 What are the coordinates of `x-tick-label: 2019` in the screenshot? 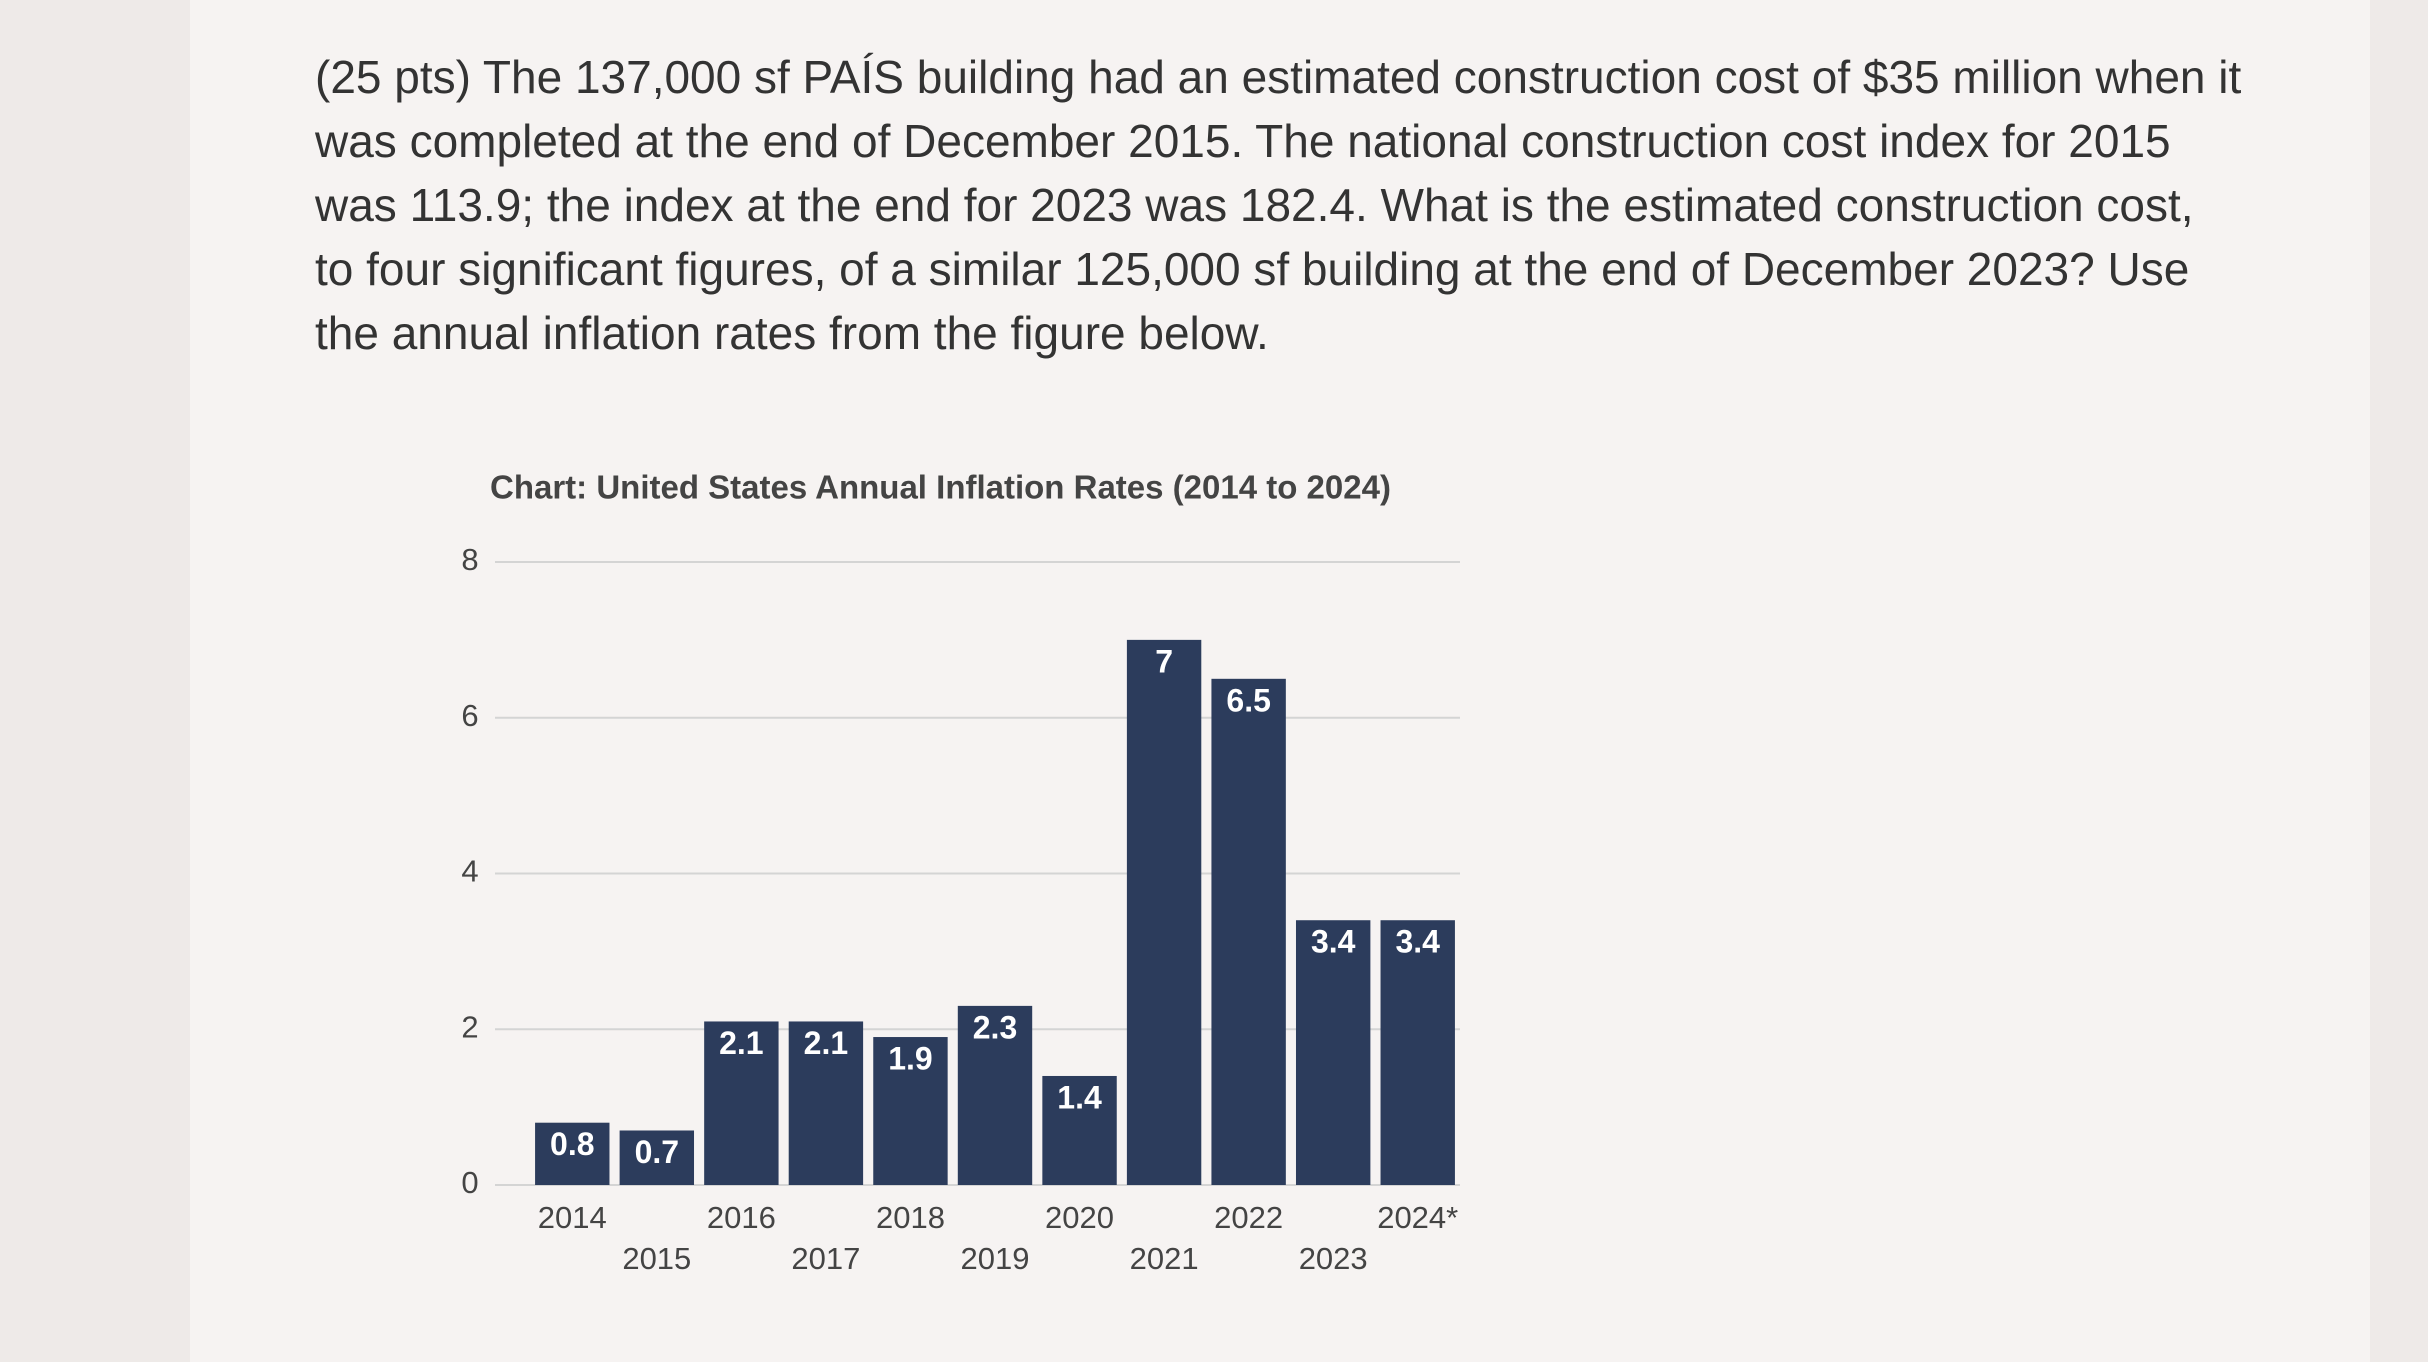 It's located at (995, 1258).